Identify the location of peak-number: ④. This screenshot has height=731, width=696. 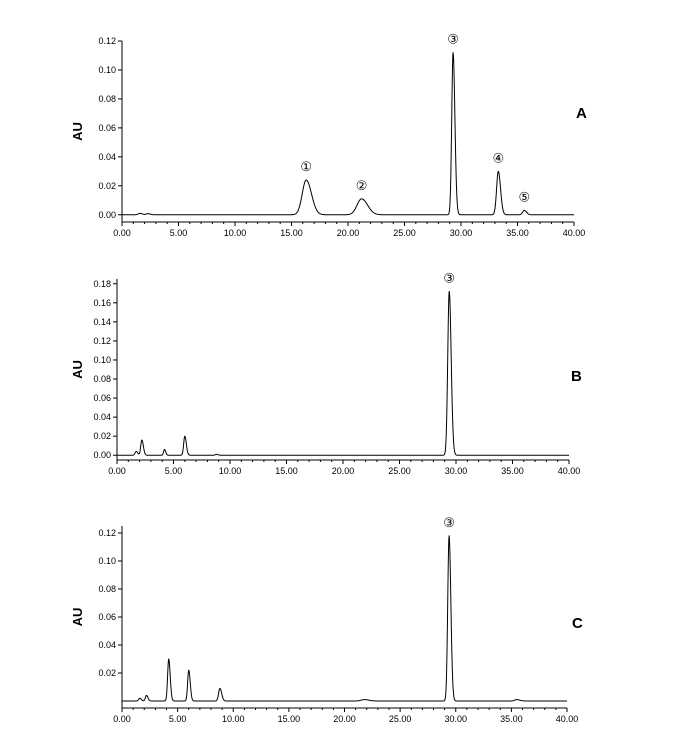
(498, 158).